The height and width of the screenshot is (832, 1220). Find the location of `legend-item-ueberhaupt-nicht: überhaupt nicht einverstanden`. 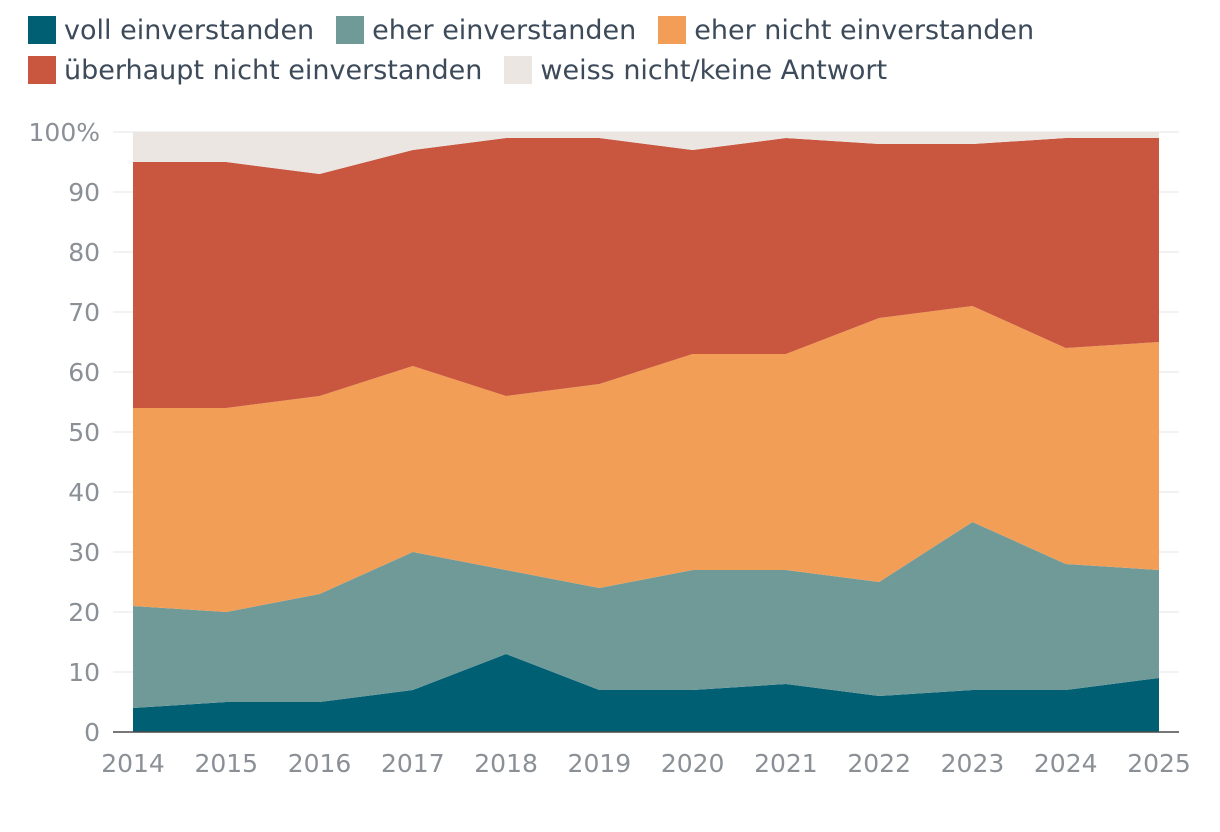

legend-item-ueberhaupt-nicht: überhaupt nicht einverstanden is located at coordinates (255, 70).